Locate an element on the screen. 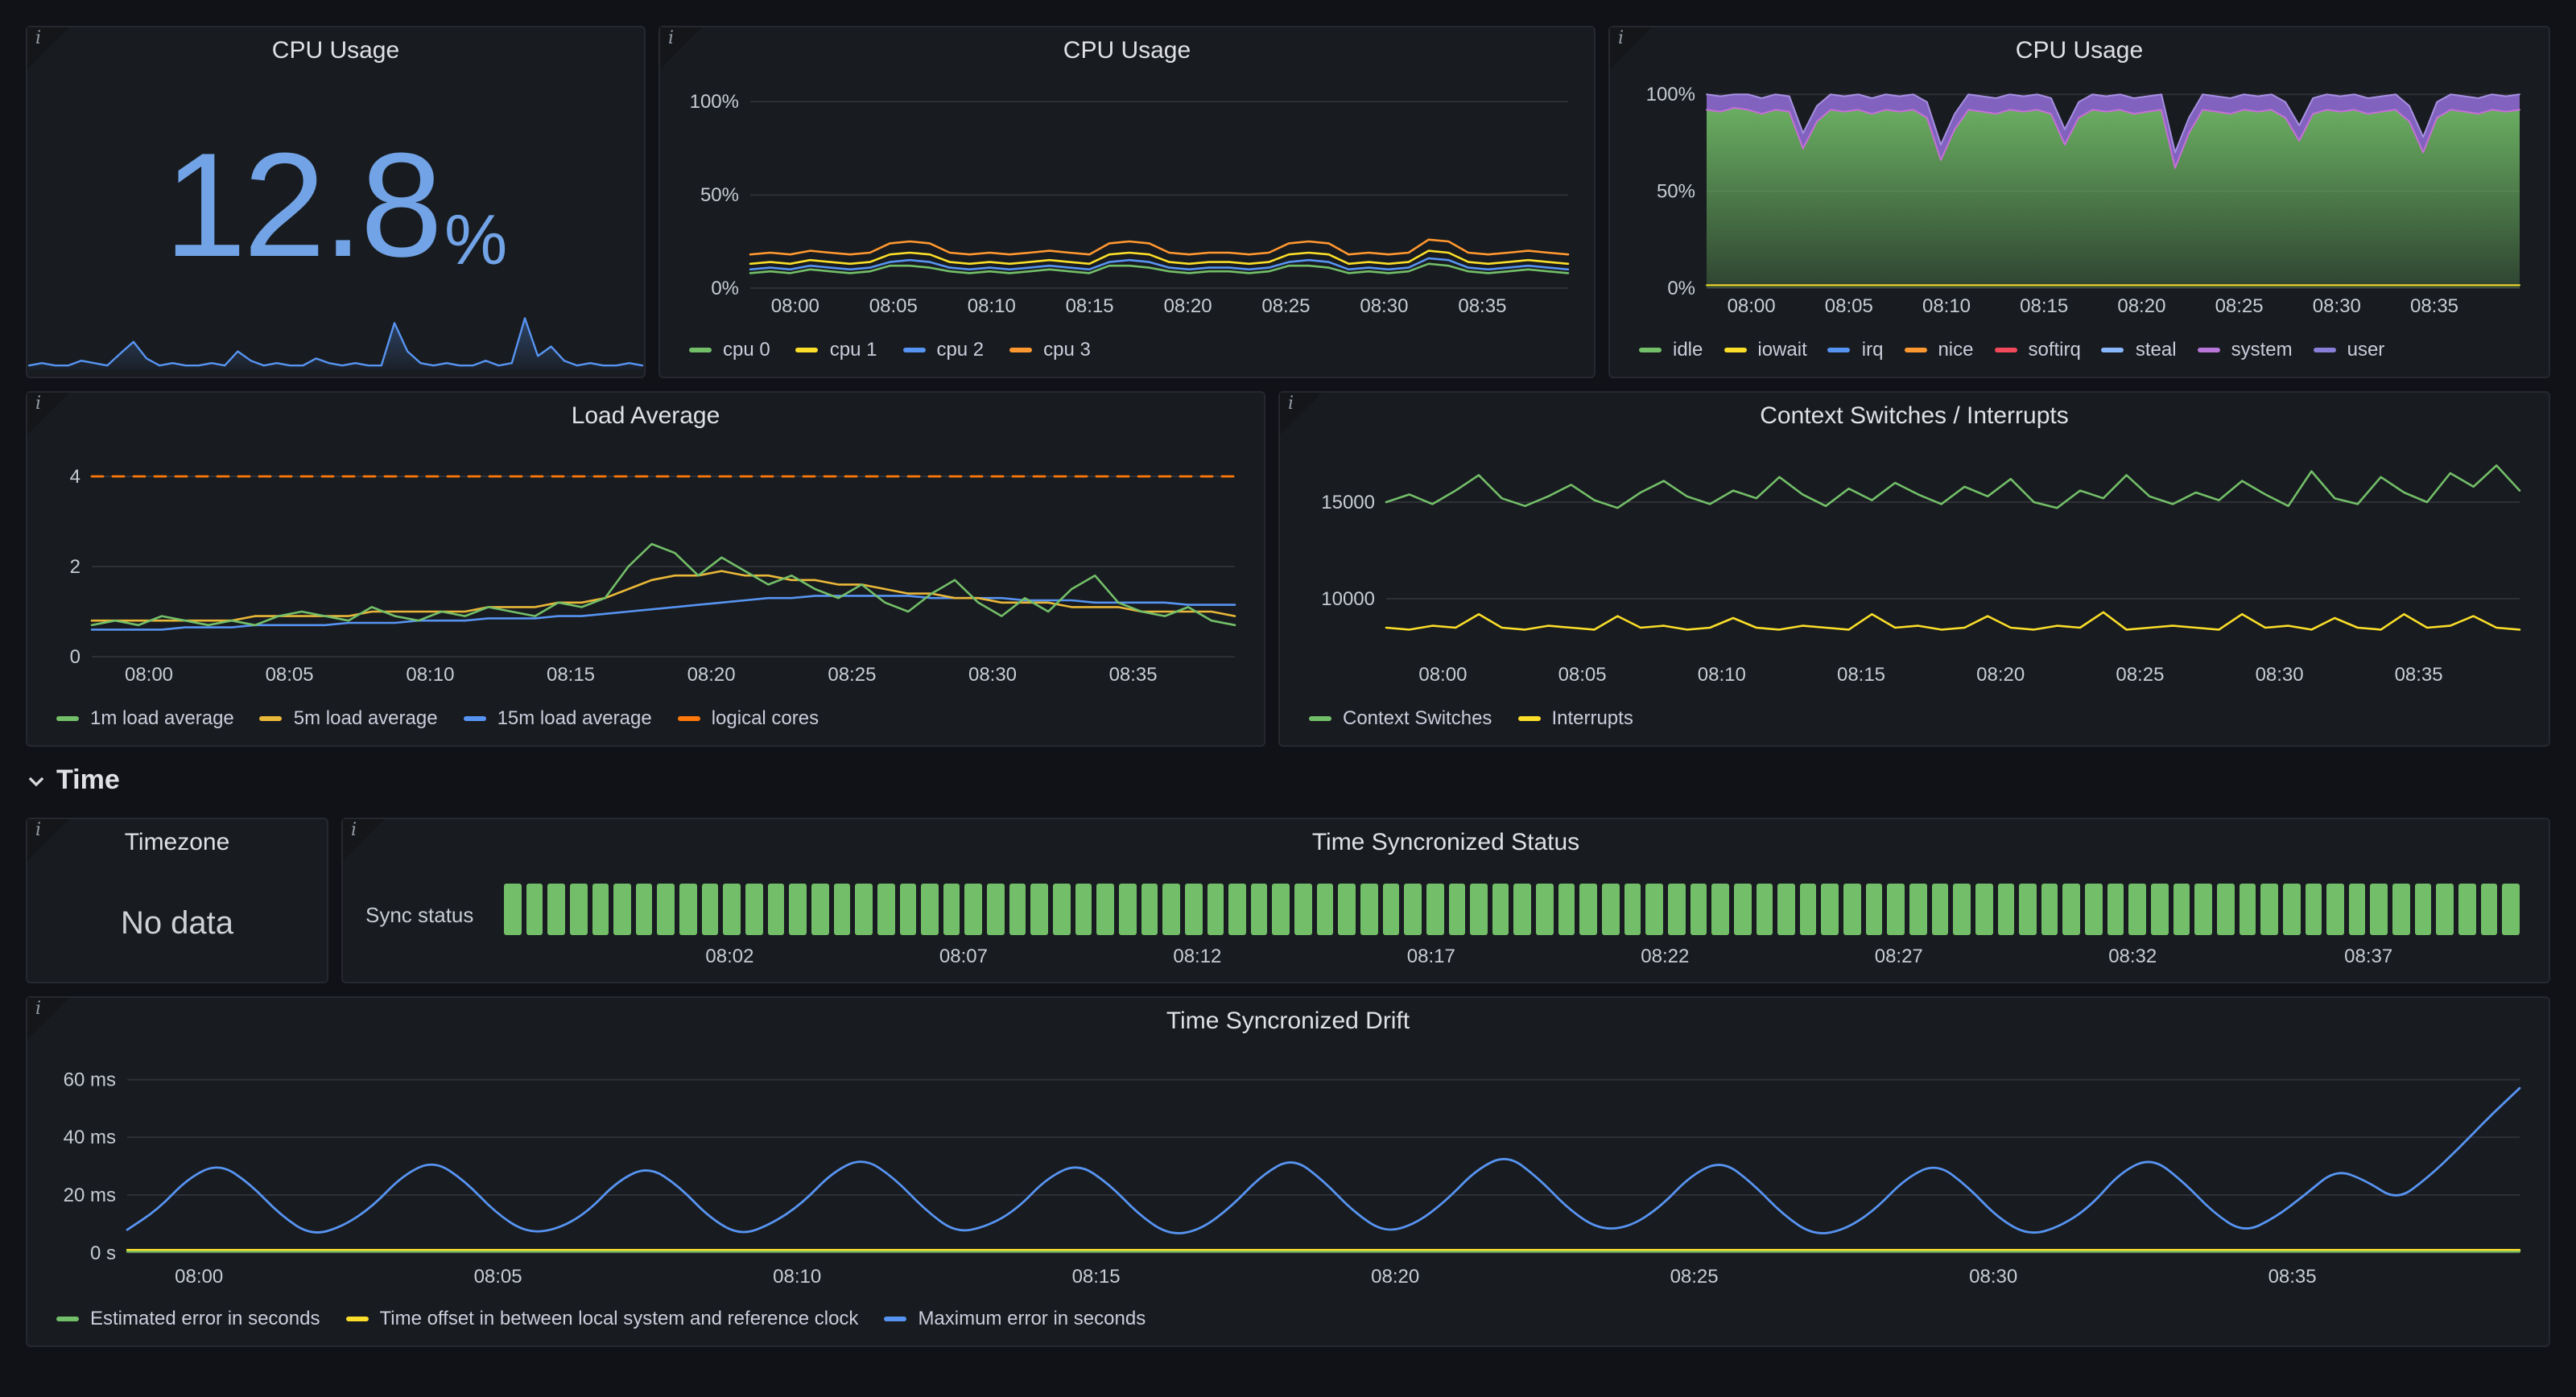  legend-item: system is located at coordinates (2245, 349).